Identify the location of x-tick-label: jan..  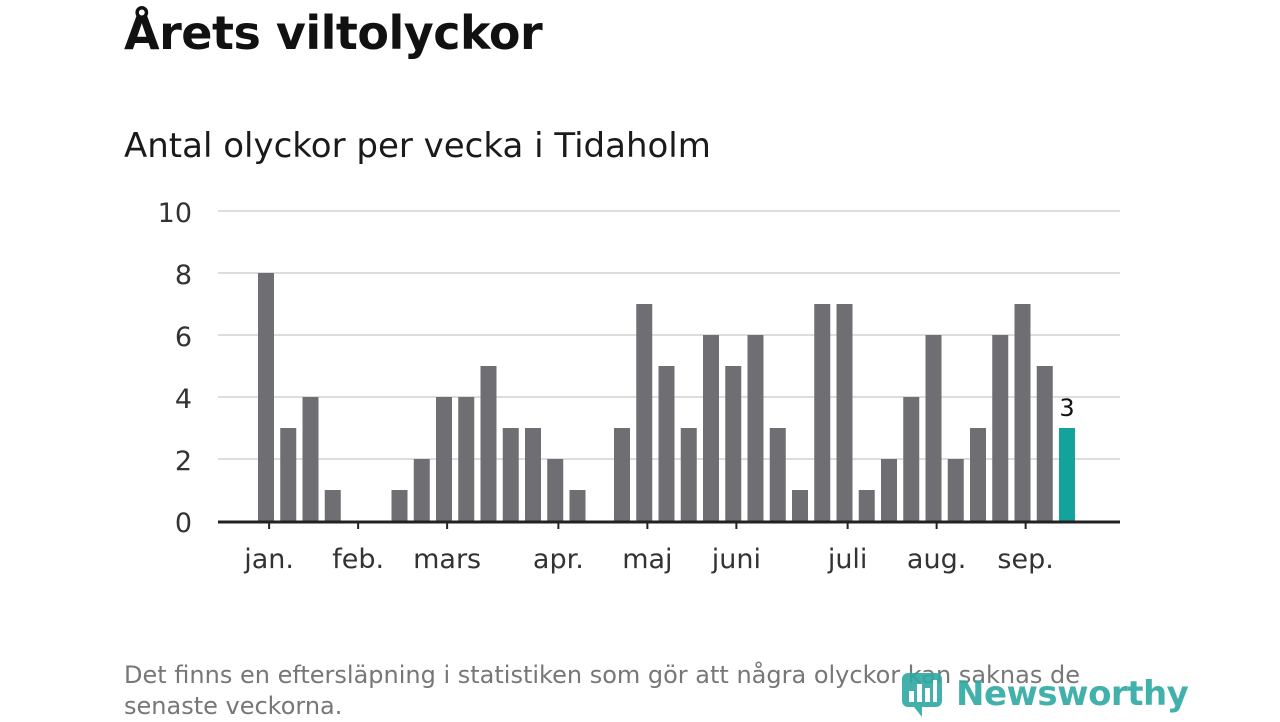
(268, 559).